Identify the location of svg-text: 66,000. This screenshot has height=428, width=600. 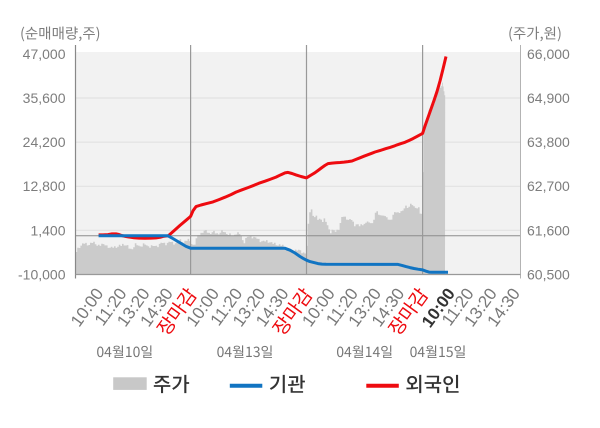
(548, 54).